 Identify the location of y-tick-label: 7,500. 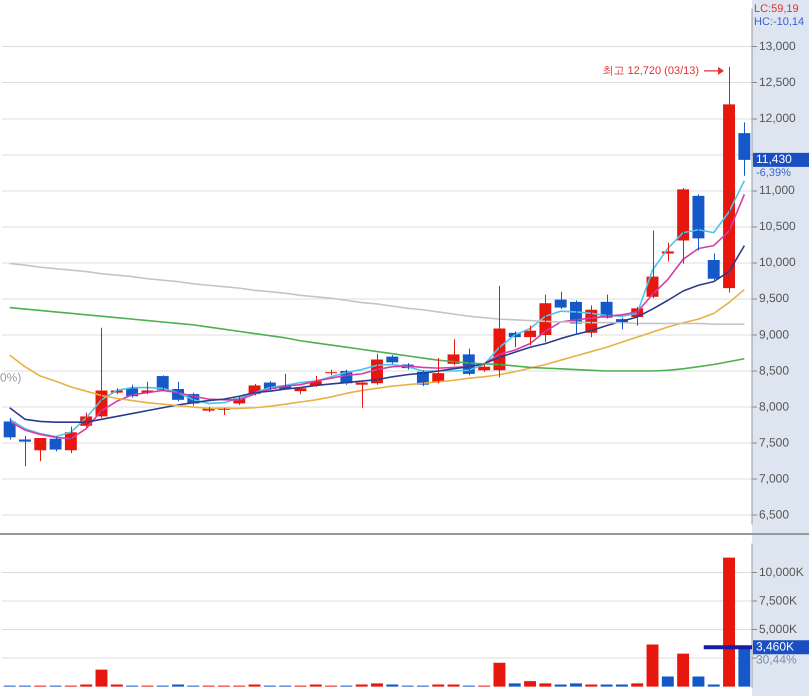
(774, 442).